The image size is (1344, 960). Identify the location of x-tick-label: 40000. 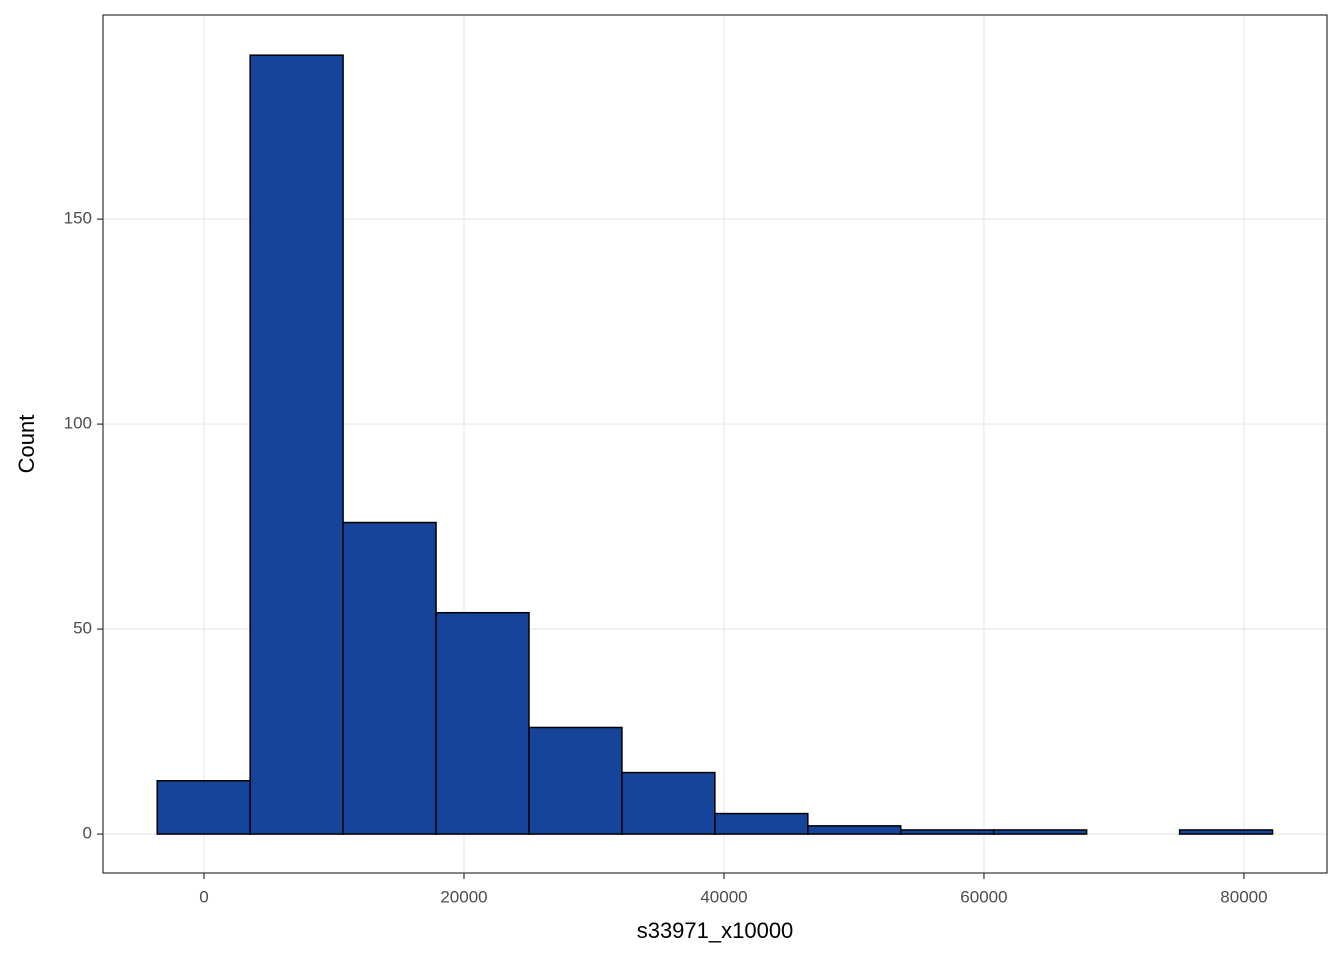
(723, 896).